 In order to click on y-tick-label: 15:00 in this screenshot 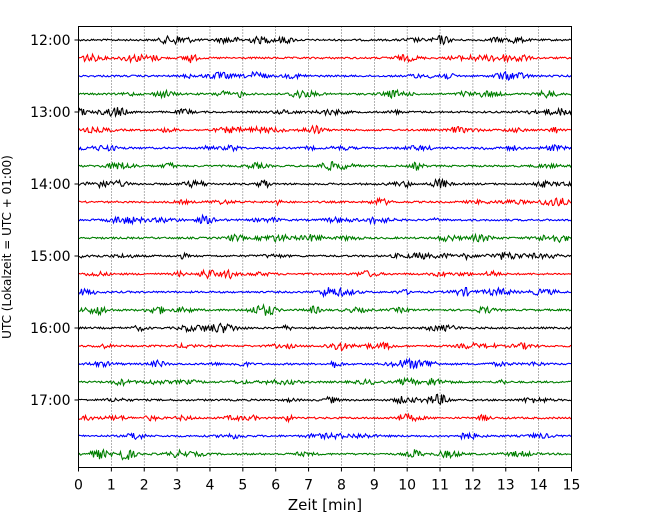, I will do `click(50, 257)`.